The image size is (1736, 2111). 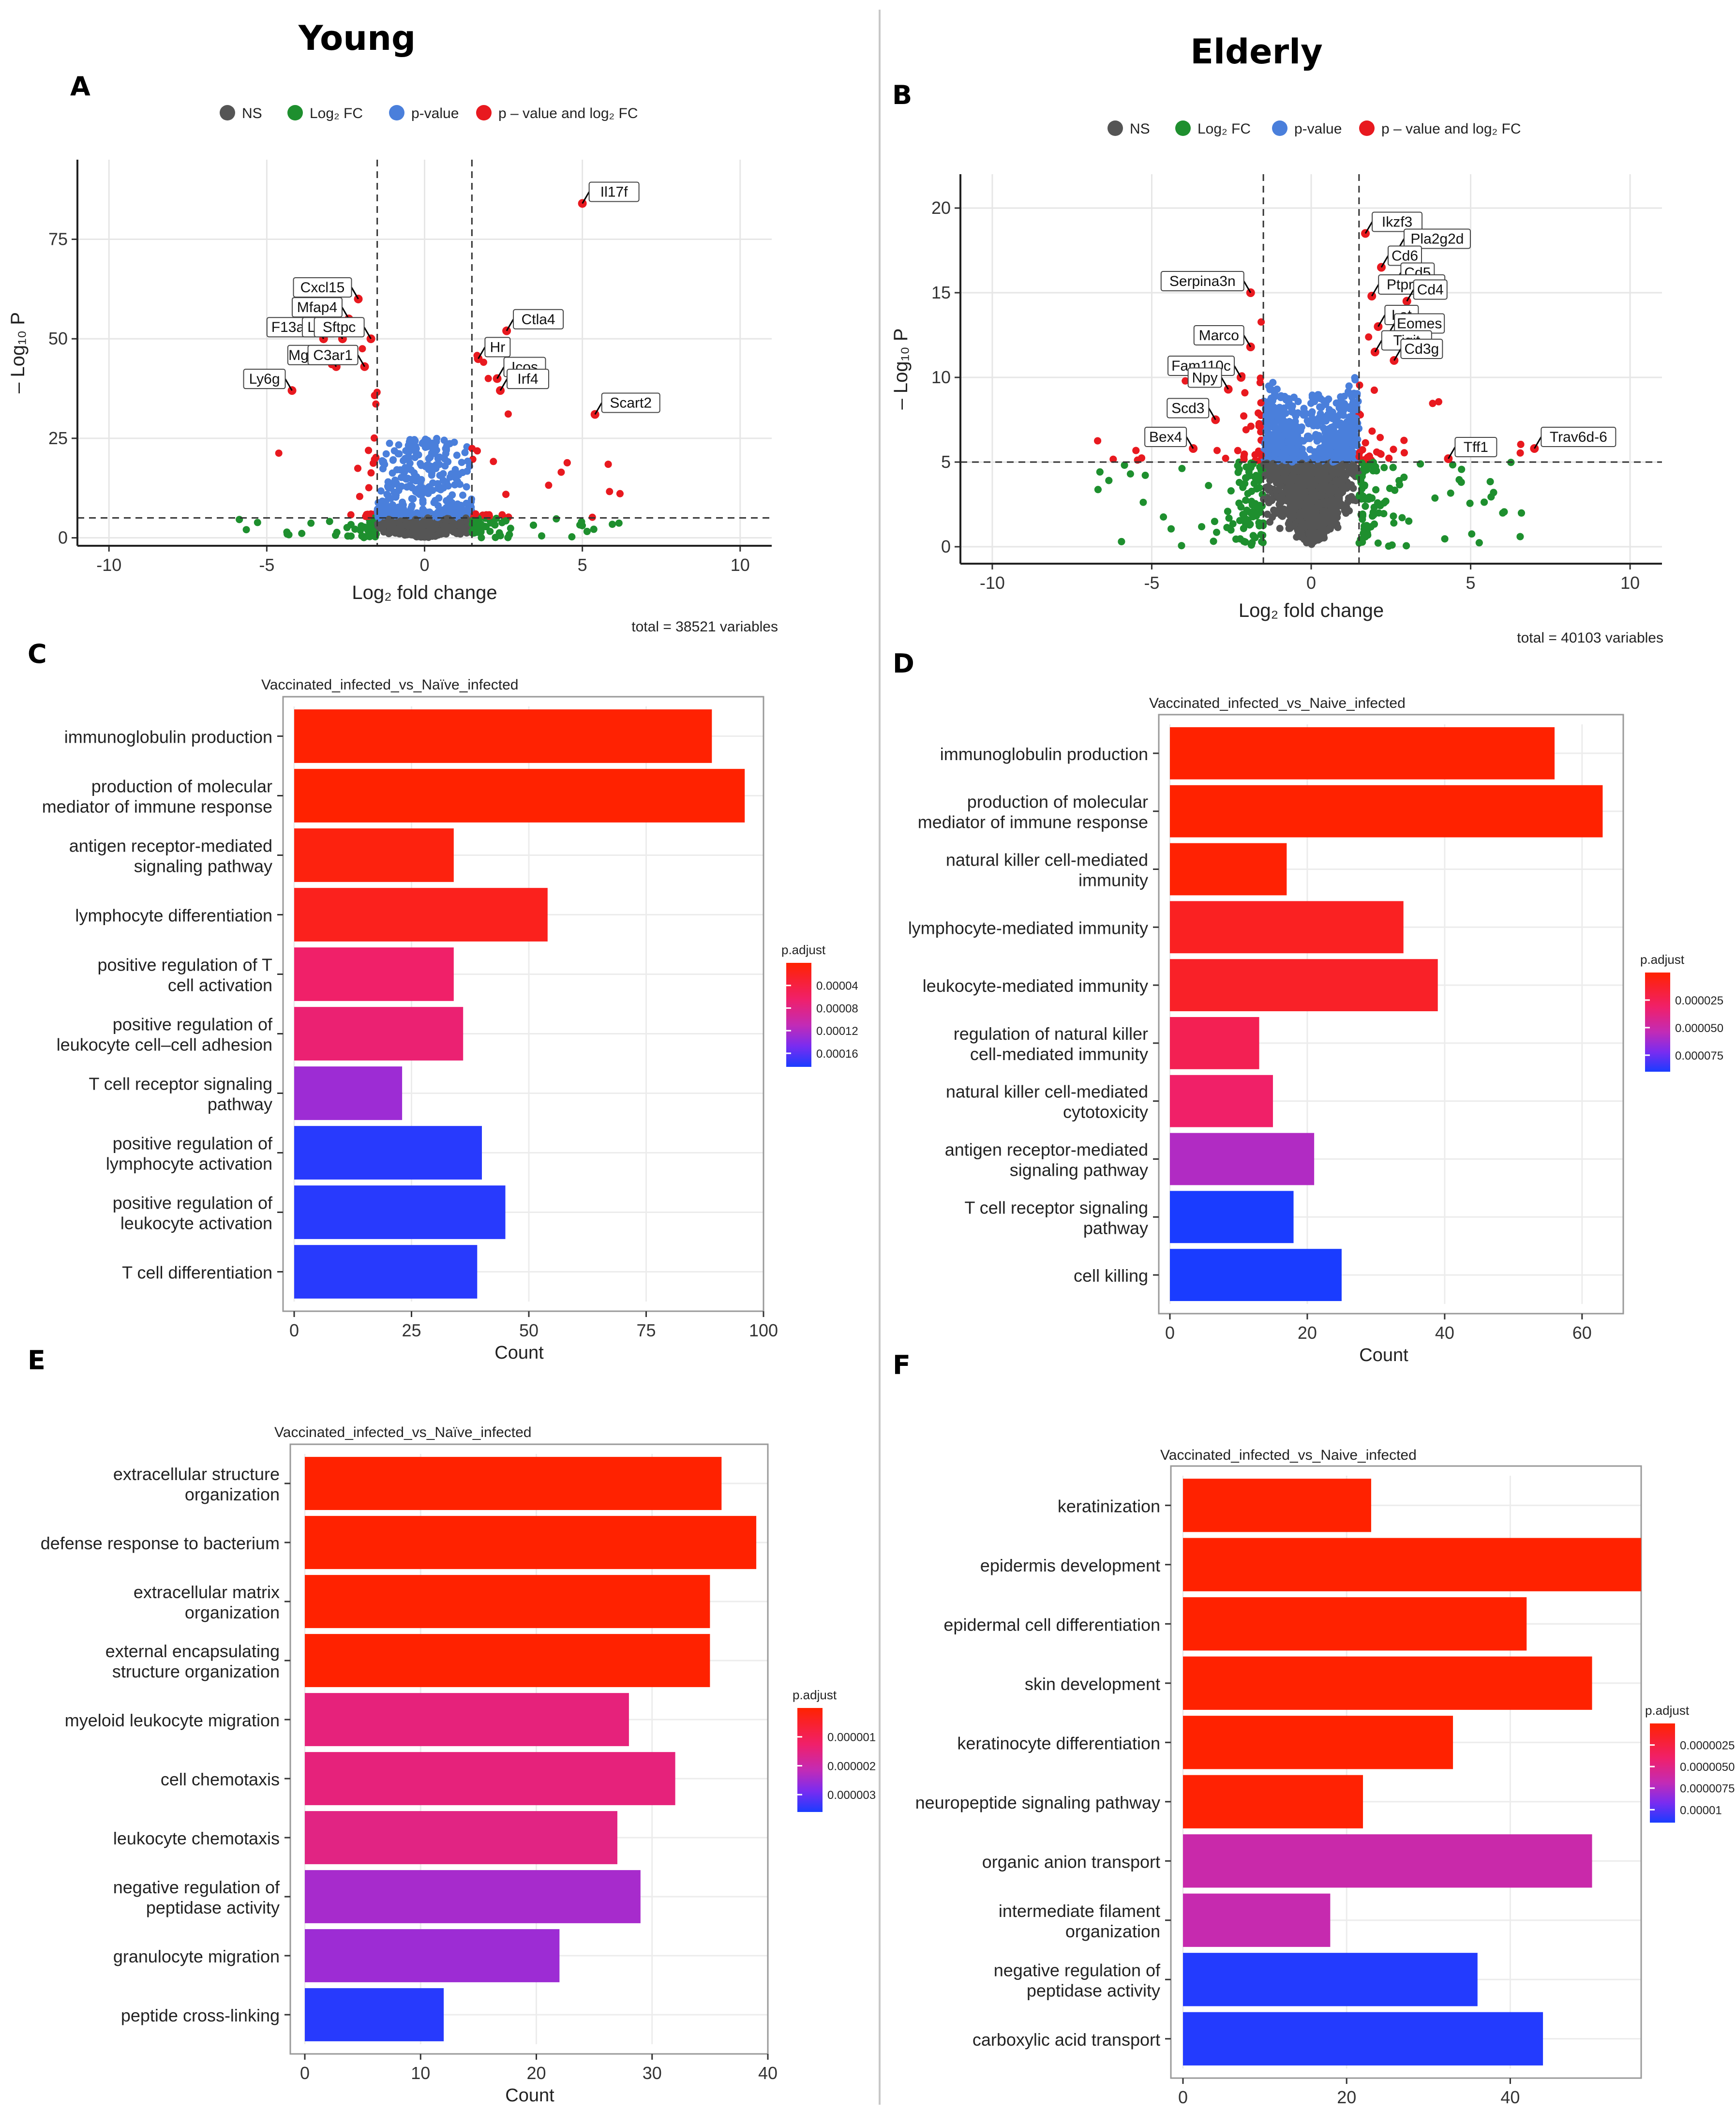 What do you see at coordinates (941, 292) in the screenshot?
I see `y-tick-label-3: 15` at bounding box center [941, 292].